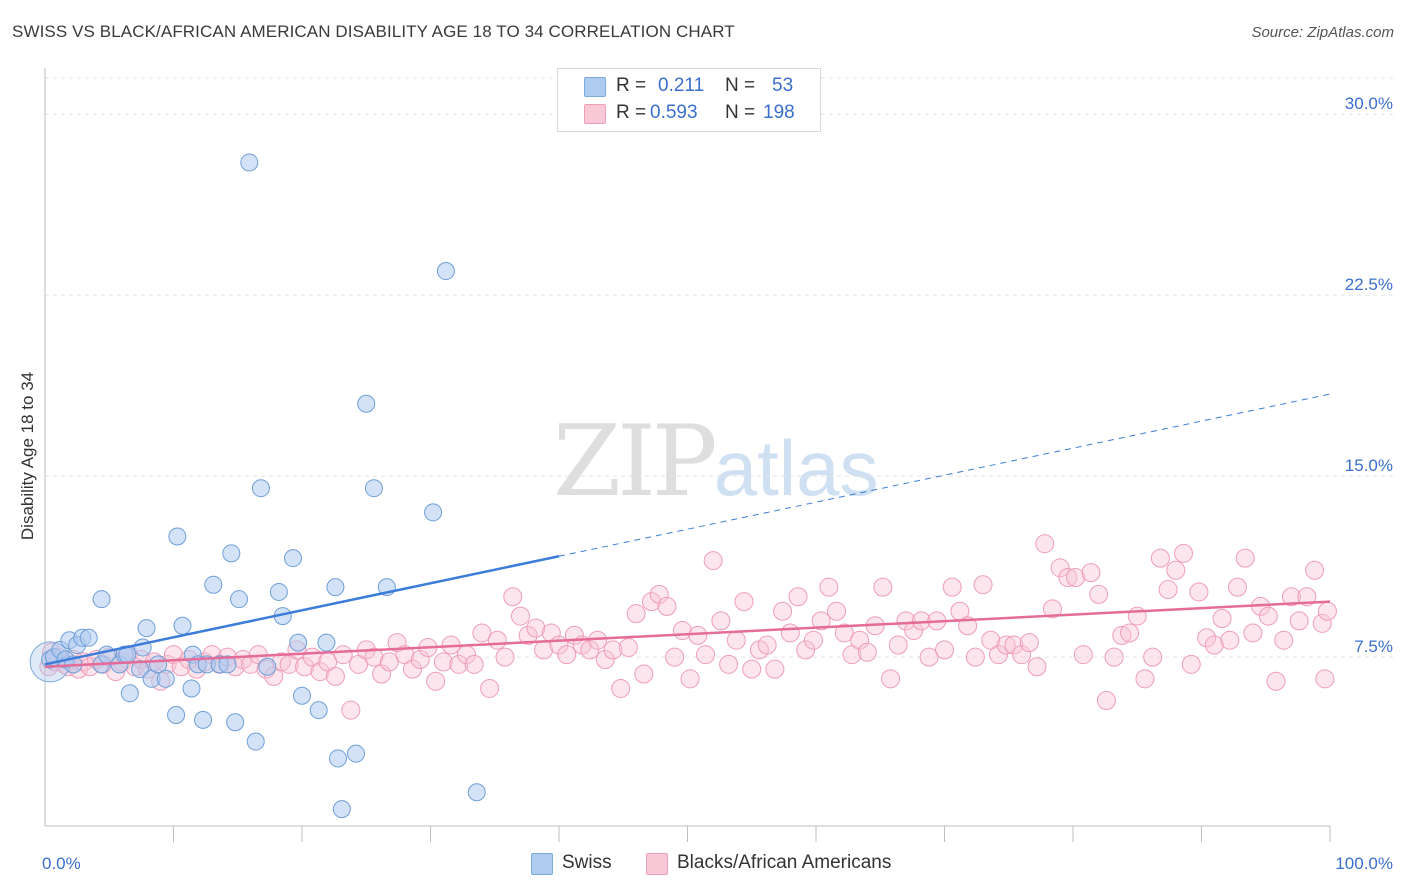  I want to click on source-label: Source: ZipAtlas.com, so click(1322, 32).